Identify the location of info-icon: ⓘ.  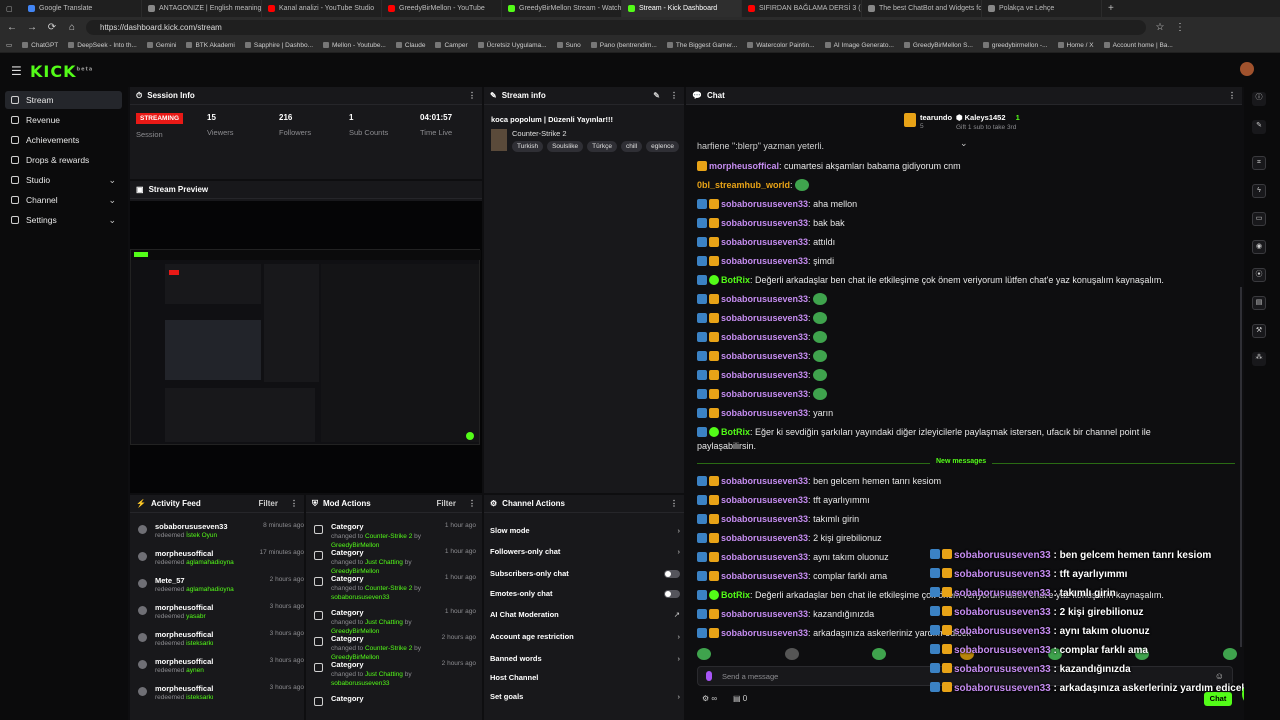
(1259, 99).